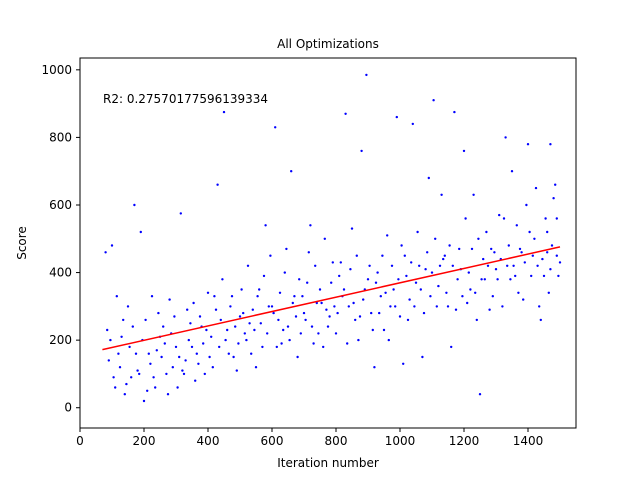  What do you see at coordinates (328, 463) in the screenshot?
I see `x-axis-label: Iteration number` at bounding box center [328, 463].